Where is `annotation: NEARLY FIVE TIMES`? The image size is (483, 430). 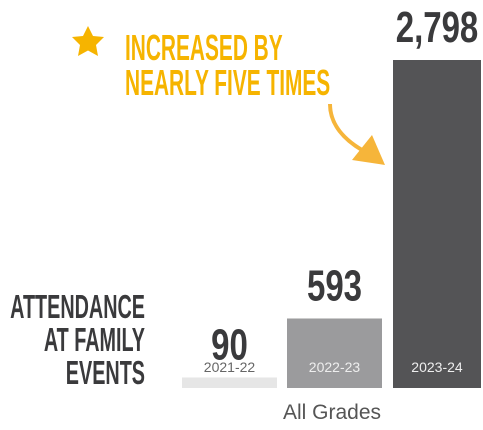 annotation: NEARLY FIVE TIMES is located at coordinates (227, 83).